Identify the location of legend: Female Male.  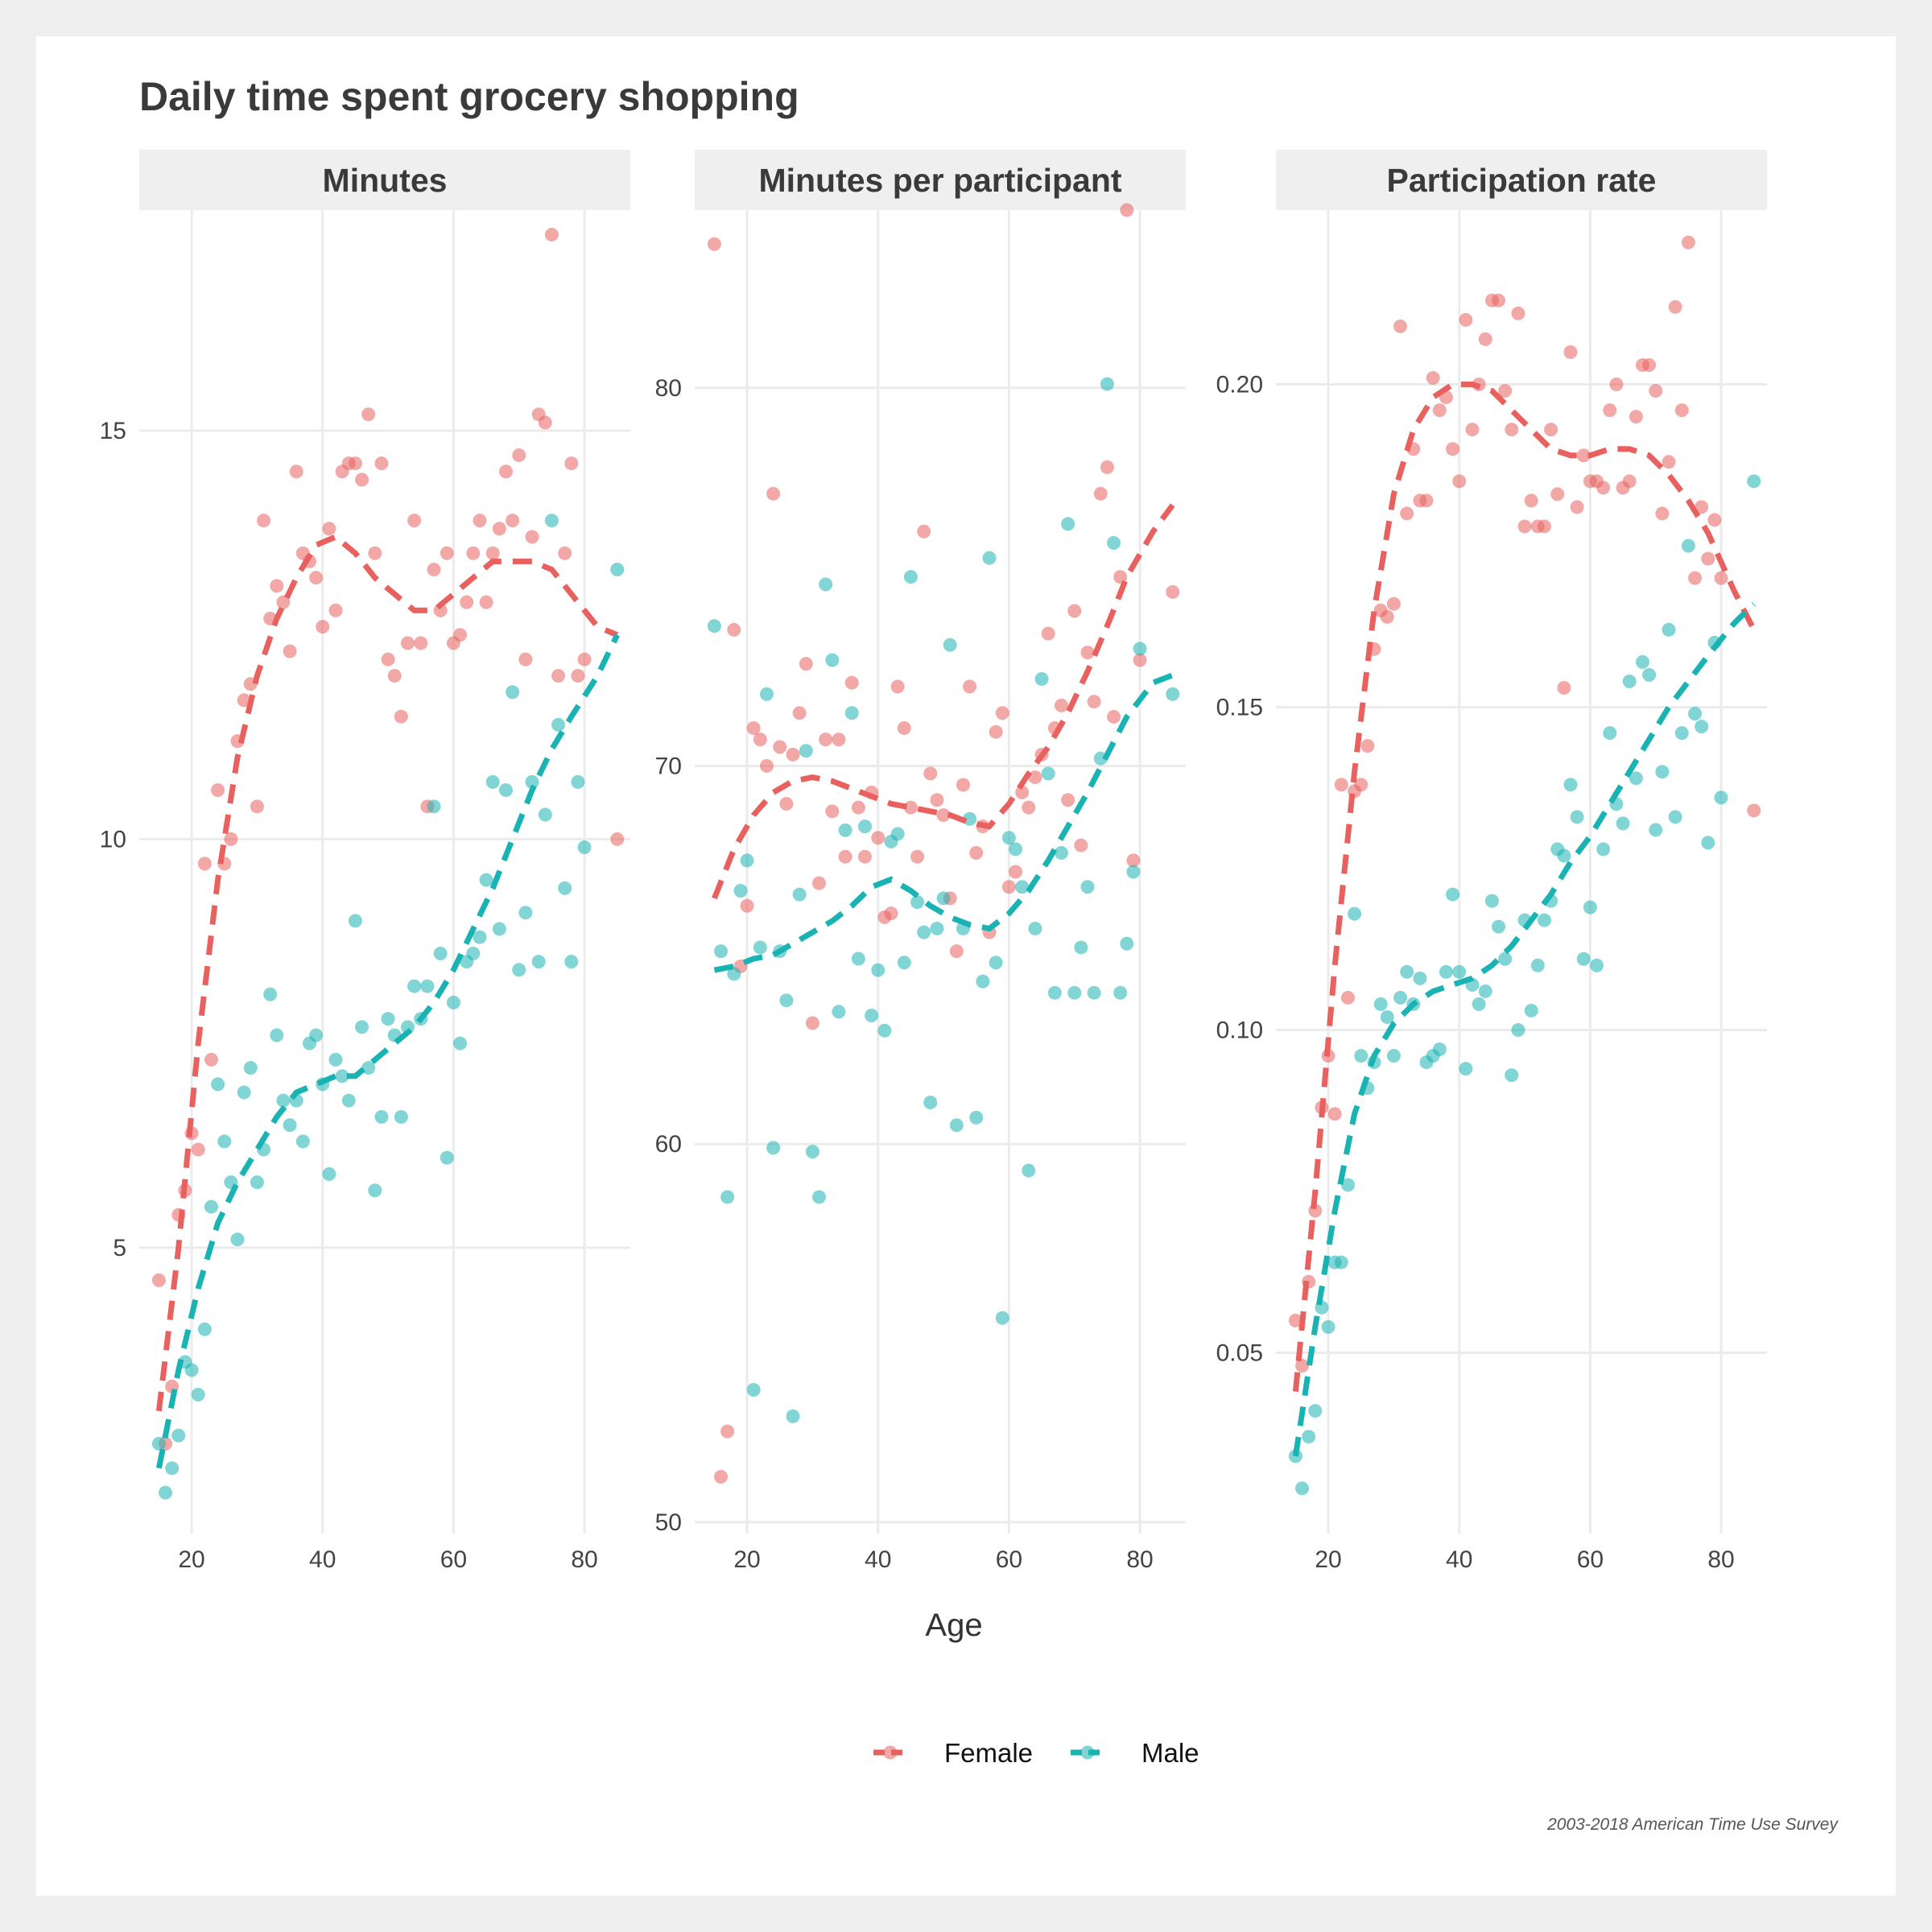
(1036, 1753).